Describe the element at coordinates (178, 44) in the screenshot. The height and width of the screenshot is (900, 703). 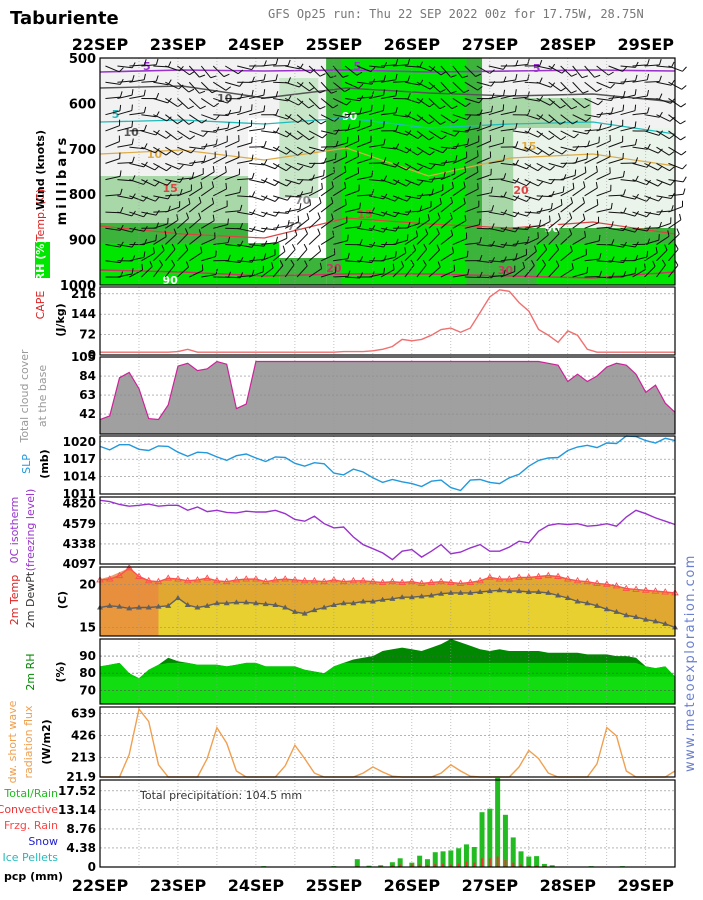
I see `date-label-top: 23SEP` at that location.